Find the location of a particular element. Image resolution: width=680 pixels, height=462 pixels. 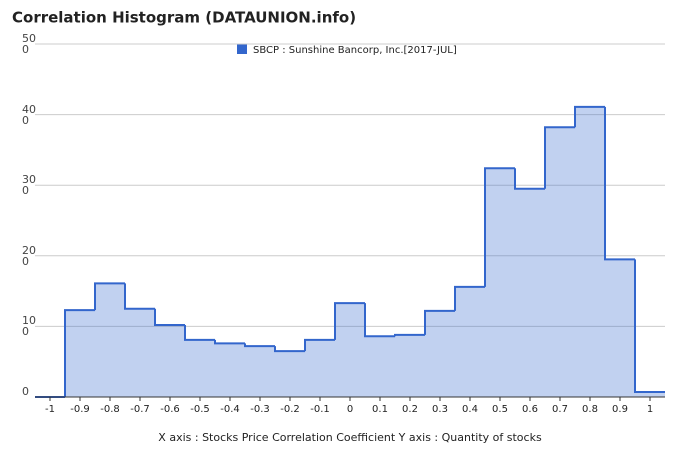

x-tick-label: 0.9 is located at coordinates (620, 409).